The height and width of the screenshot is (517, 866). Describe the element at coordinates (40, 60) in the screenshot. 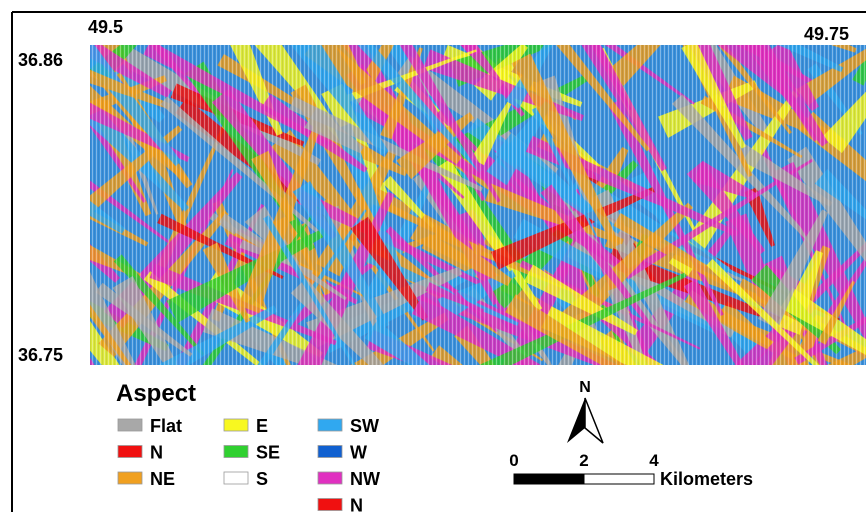

I see `coord-label: 36.86` at that location.